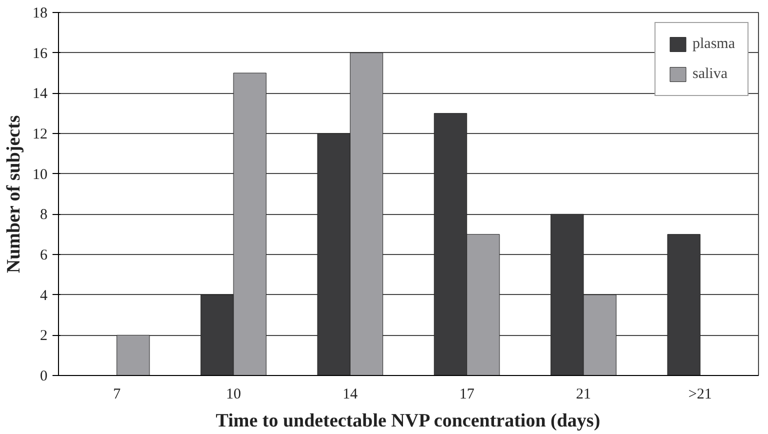 The height and width of the screenshot is (434, 768). What do you see at coordinates (40, 174) in the screenshot?
I see `y-tick-label: 10` at bounding box center [40, 174].